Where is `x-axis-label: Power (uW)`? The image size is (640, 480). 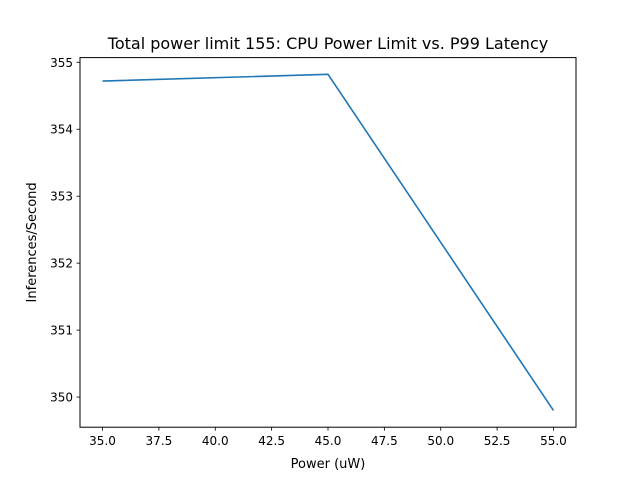
x-axis-label: Power (uW) is located at coordinates (328, 464).